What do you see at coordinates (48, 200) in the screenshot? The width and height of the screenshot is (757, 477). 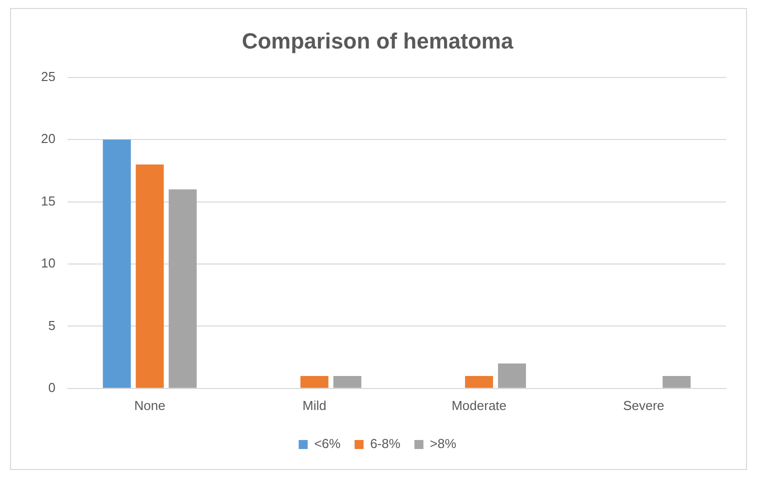 I see `y-tick-label: 15` at bounding box center [48, 200].